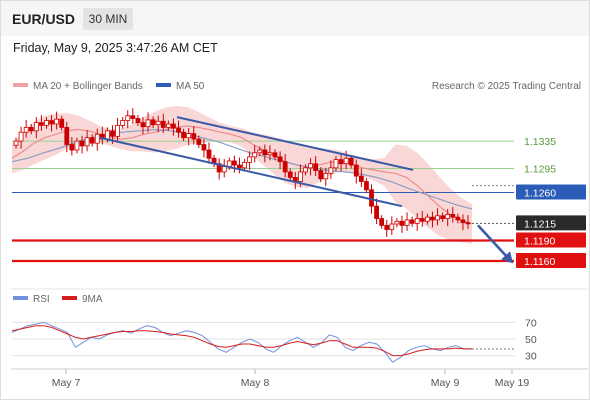  I want to click on level-label-1.1260: 1.1260, so click(540, 194).